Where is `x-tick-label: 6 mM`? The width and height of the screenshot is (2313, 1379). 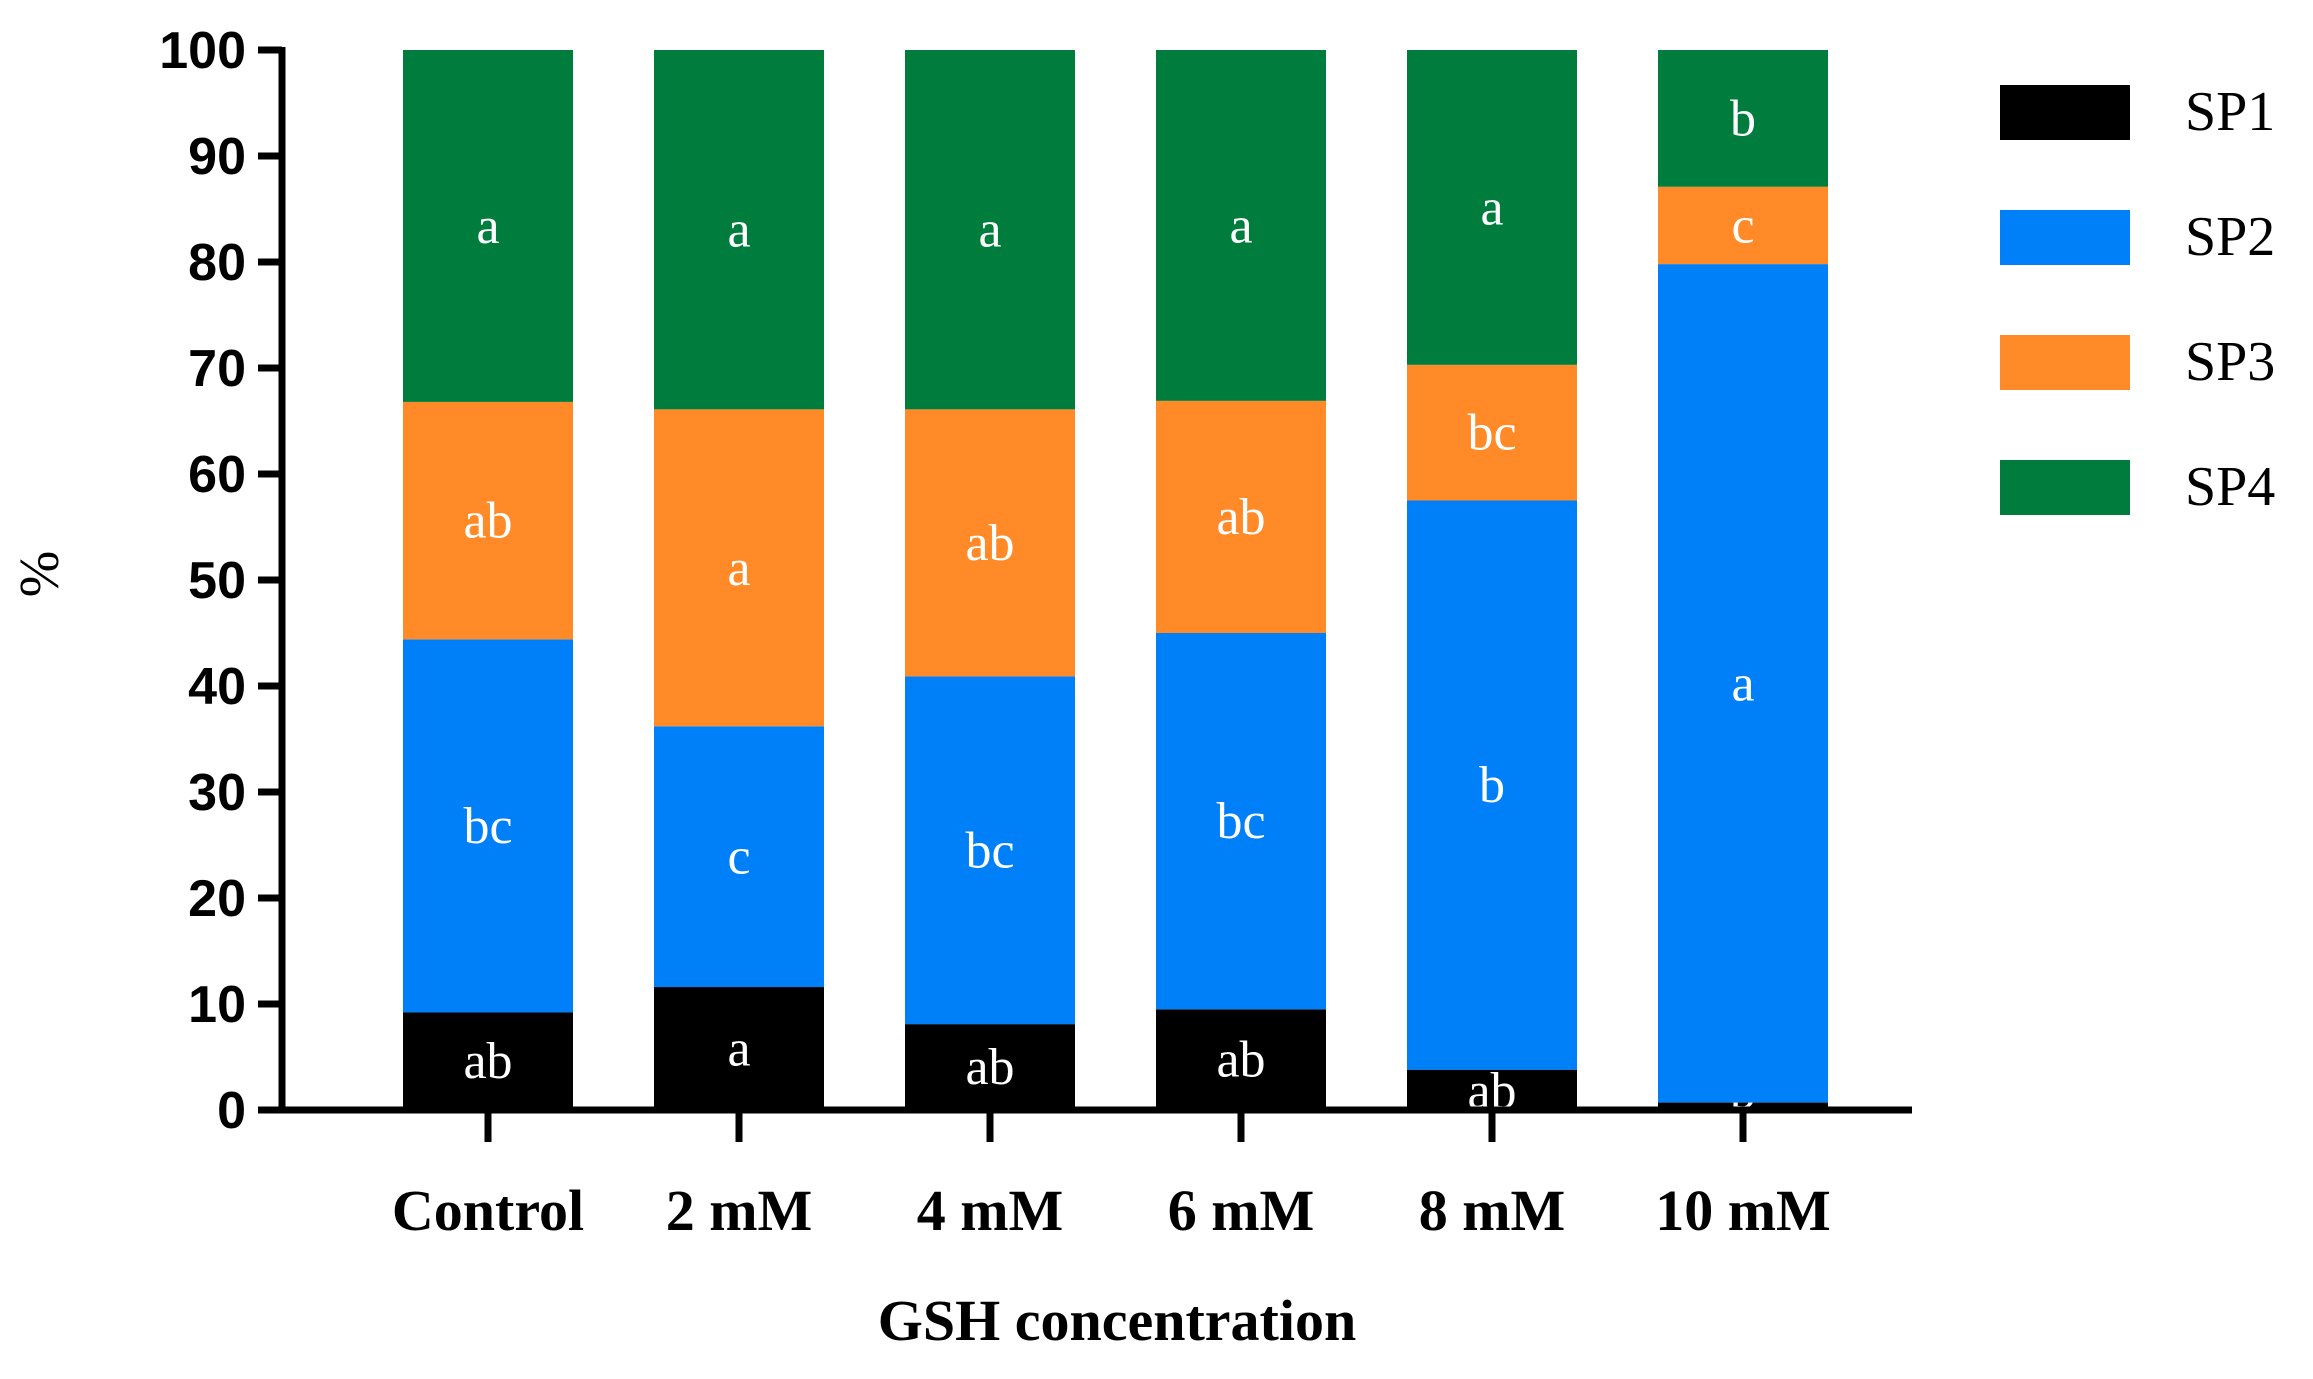 x-tick-label: 6 mM is located at coordinates (1241, 1210).